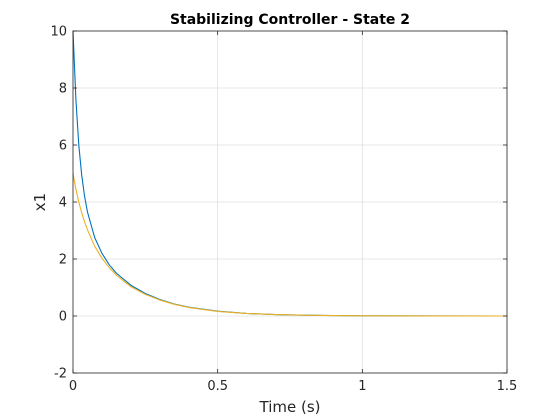  I want to click on chart-title: Stabilizing Controller - State 2, so click(290, 20).